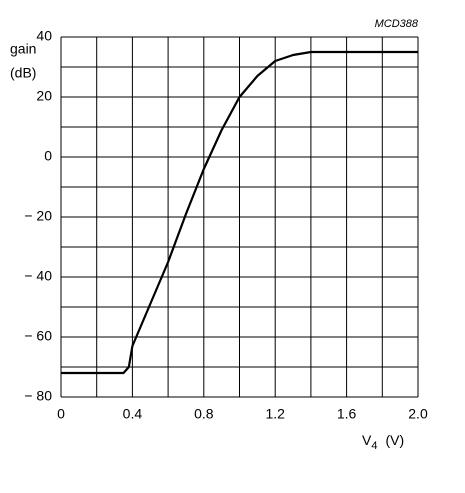 Image resolution: width=465 pixels, height=493 pixels. I want to click on y-tick-label: − 20, so click(38, 216).